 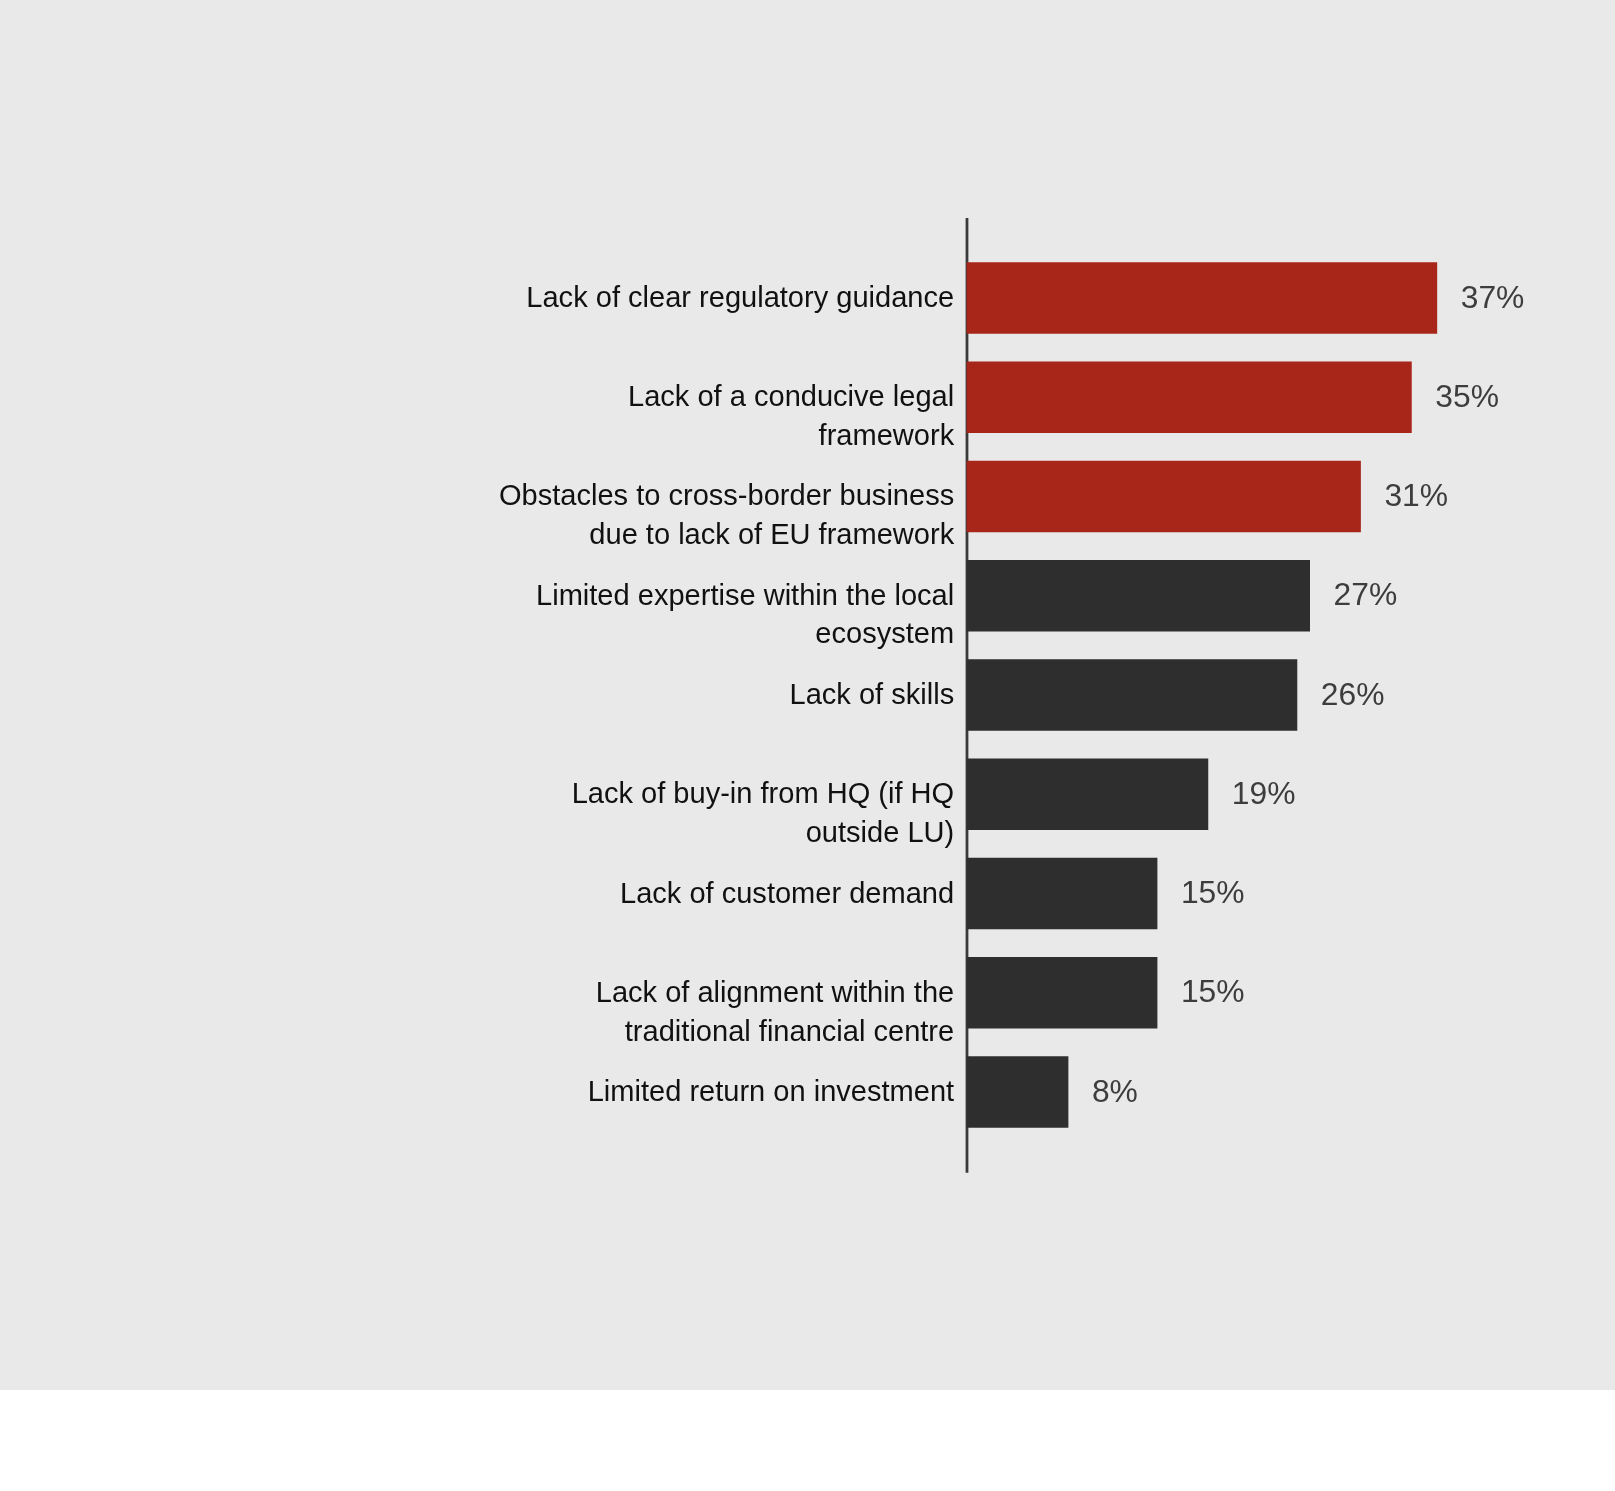 I want to click on y-tick-label: Lack of buy-in from HQ (if HQ outside LU), so click(x=763, y=812).